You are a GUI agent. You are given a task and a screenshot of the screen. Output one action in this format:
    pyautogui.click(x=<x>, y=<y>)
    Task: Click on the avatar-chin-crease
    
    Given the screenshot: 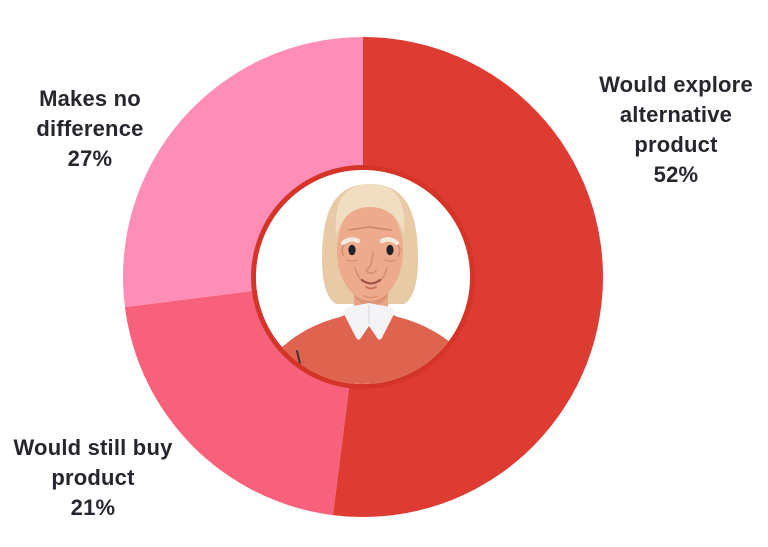 What is the action you would take?
    pyautogui.click(x=371, y=297)
    